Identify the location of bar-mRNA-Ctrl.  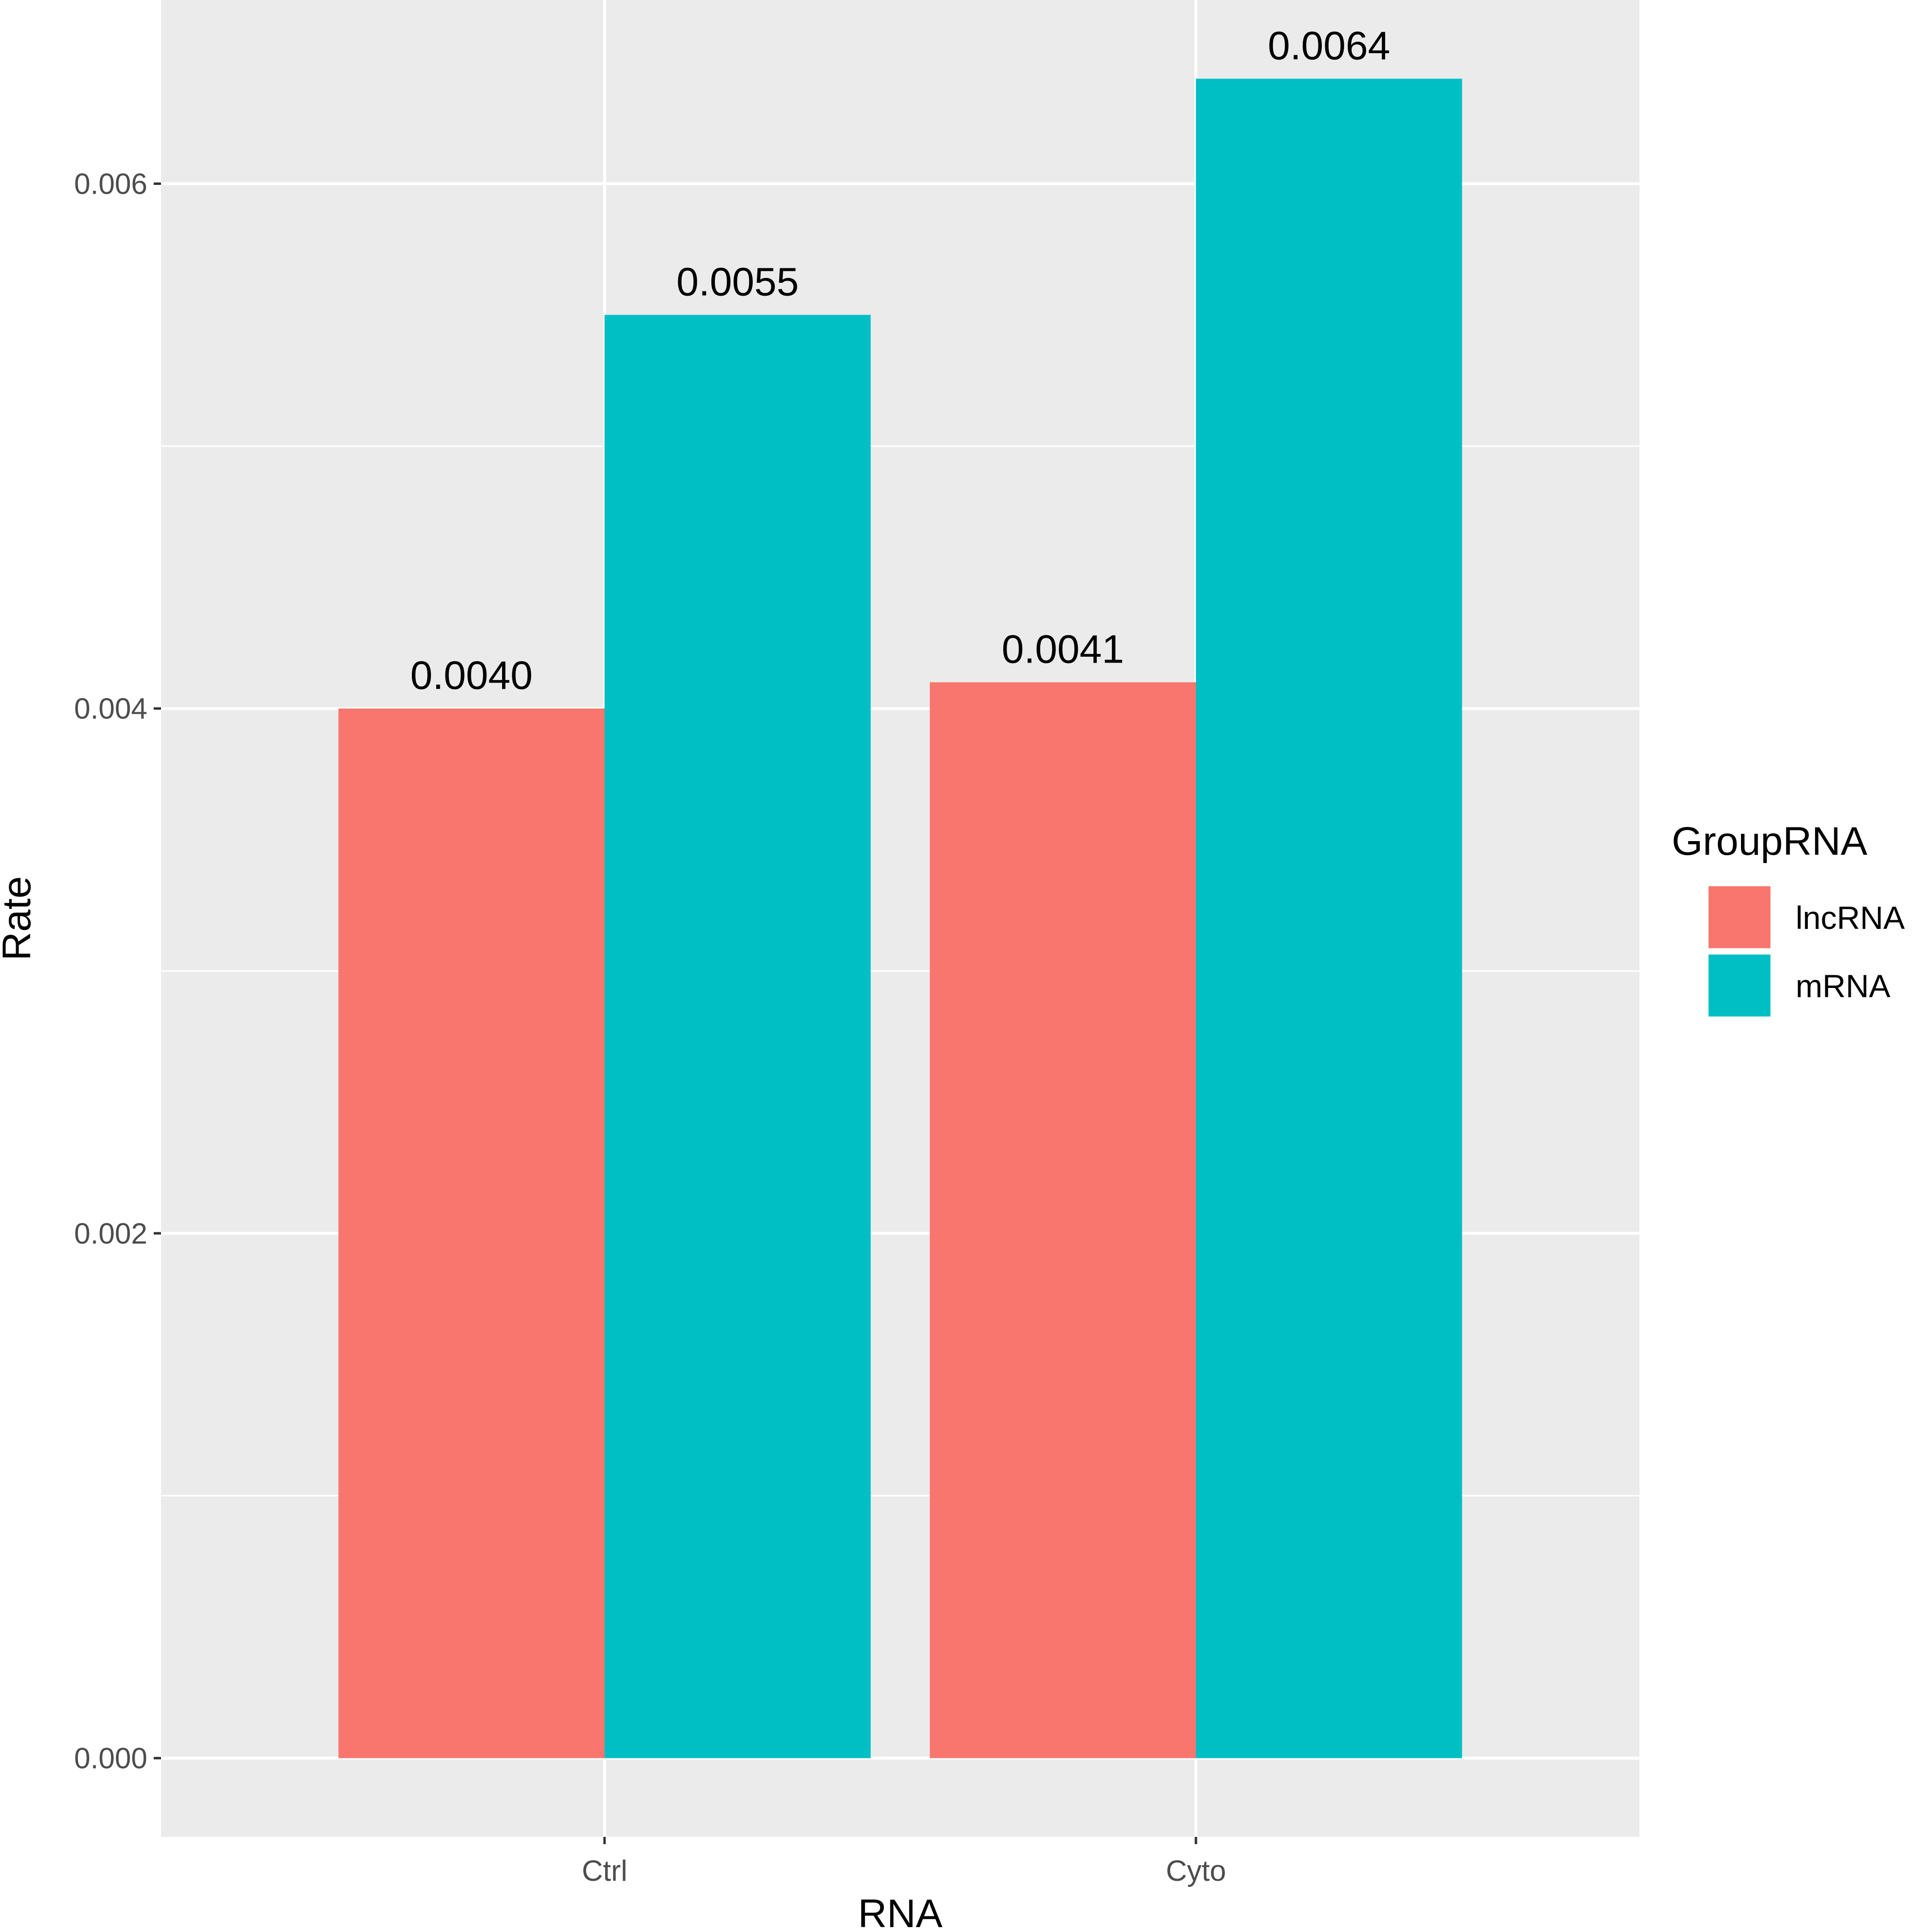
(738, 1036).